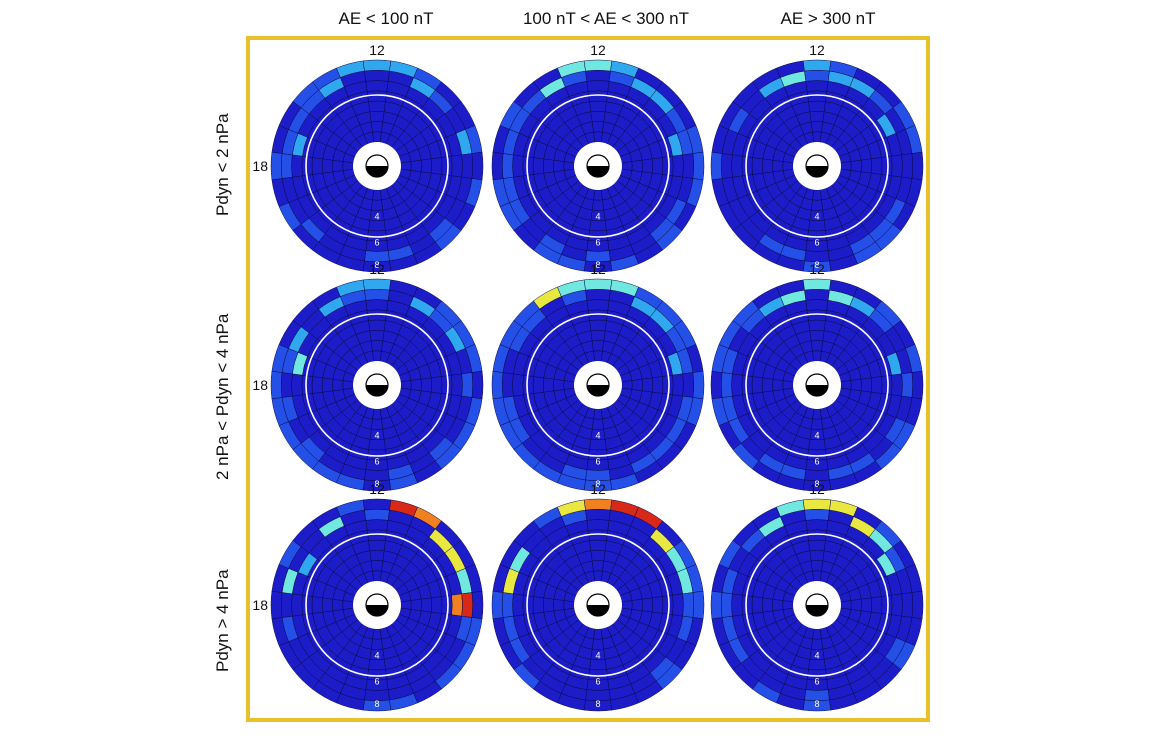  Describe the element at coordinates (260, 385) in the screenshot. I see `mlt-label-18: 18` at that location.